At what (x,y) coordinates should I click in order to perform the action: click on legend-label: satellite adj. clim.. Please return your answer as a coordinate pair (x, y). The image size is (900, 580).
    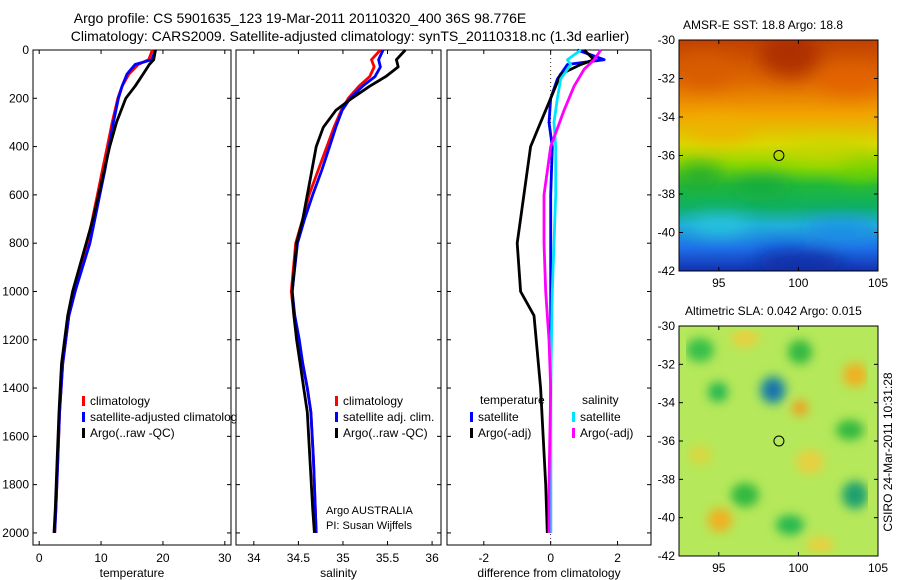
    Looking at the image, I should click on (388, 417).